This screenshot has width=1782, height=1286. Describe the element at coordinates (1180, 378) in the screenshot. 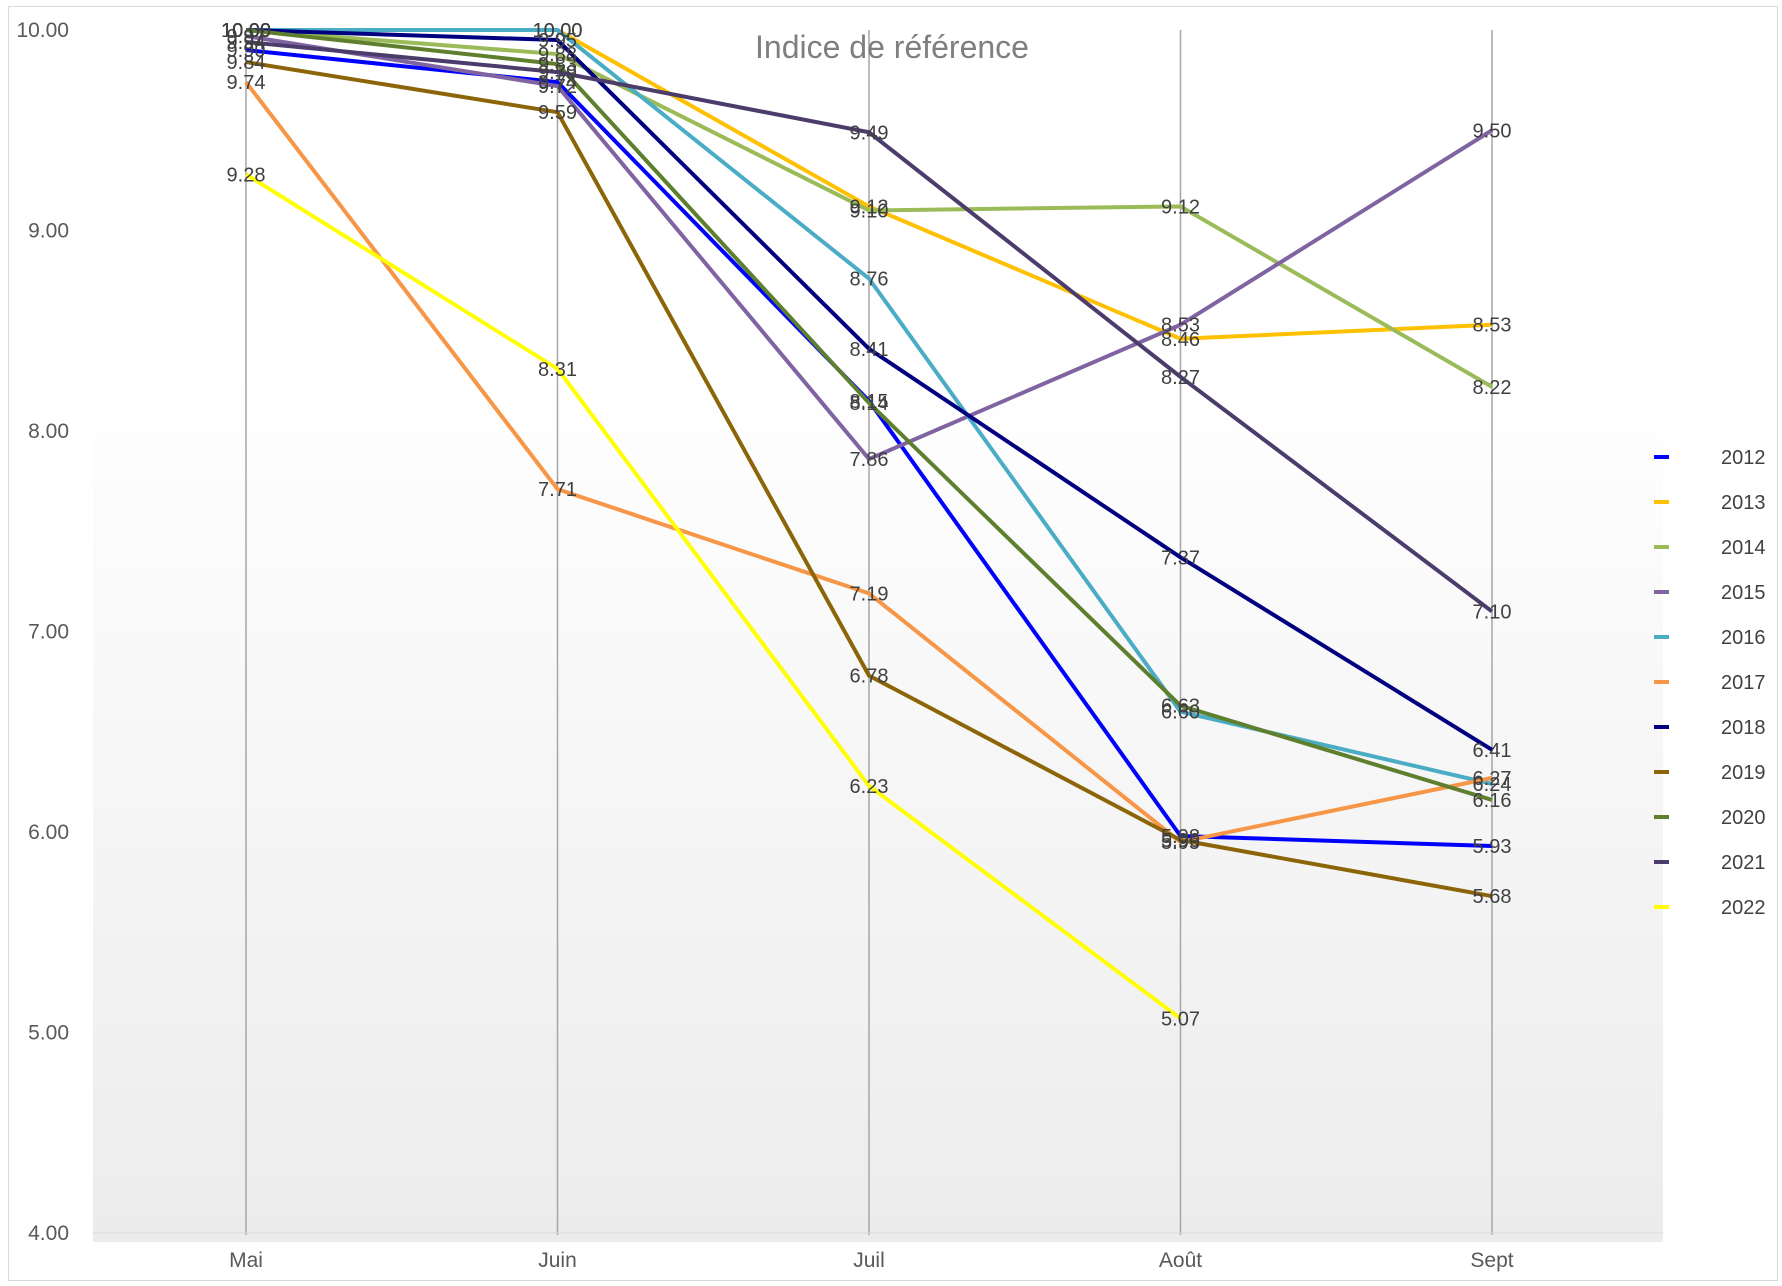

I see `data-label: 8.27` at that location.